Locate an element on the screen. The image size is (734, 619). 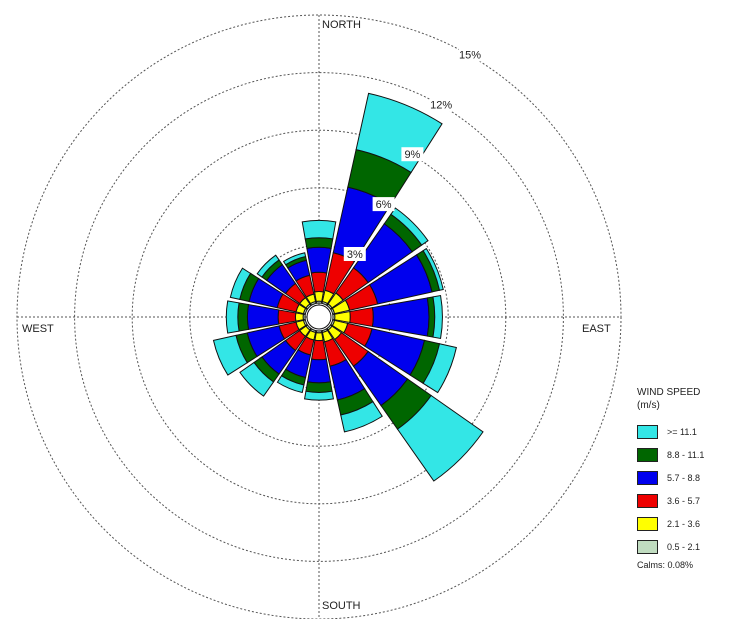
legend-label: >= 11.1 is located at coordinates (682, 431).